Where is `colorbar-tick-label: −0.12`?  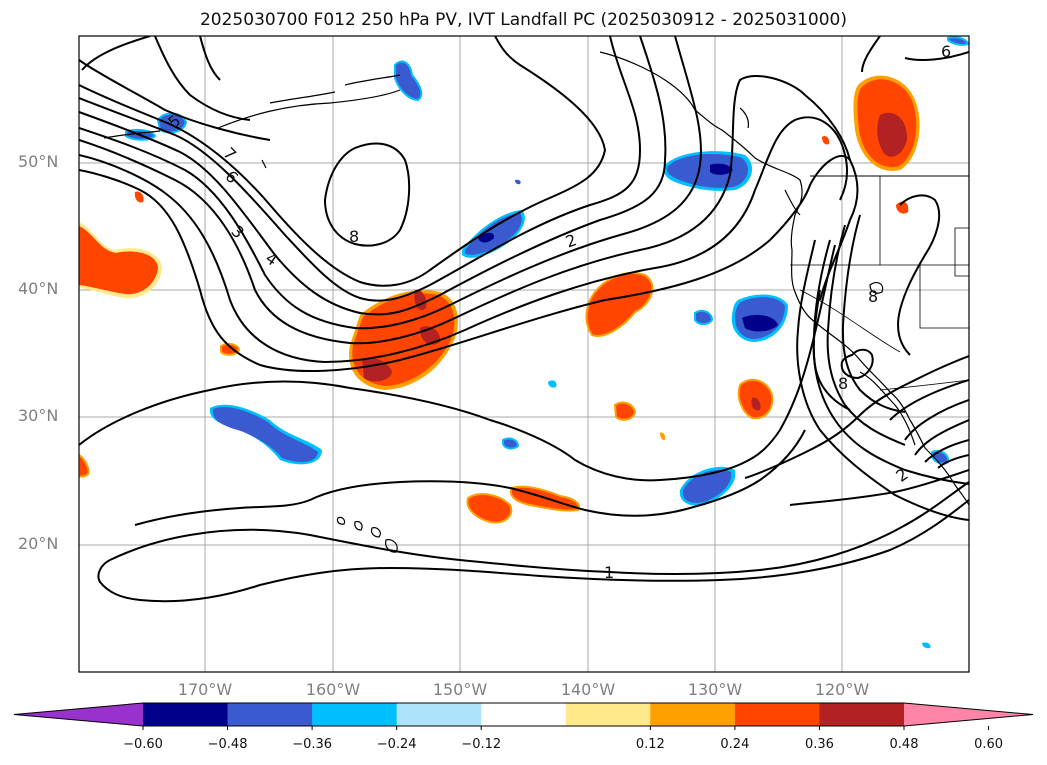
colorbar-tick-label: −0.12 is located at coordinates (481, 744).